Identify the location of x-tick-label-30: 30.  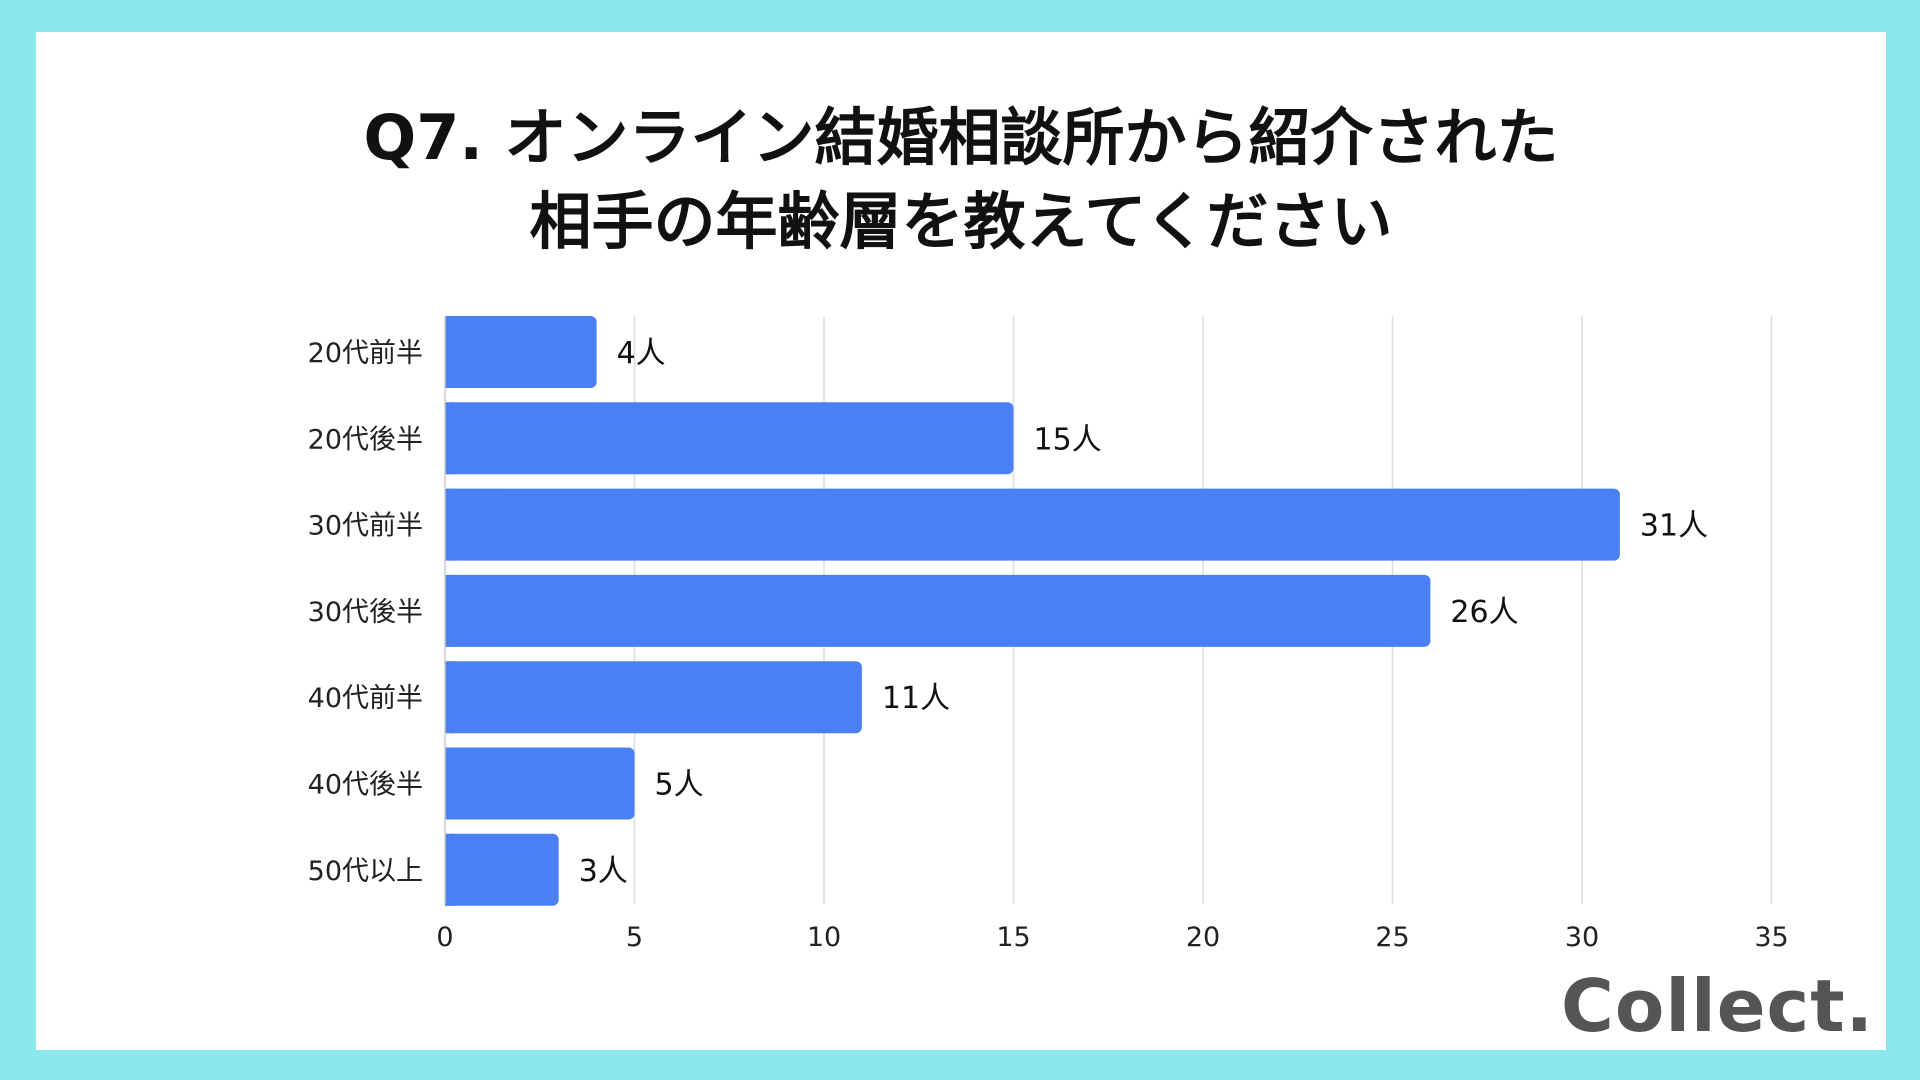
(1582, 937).